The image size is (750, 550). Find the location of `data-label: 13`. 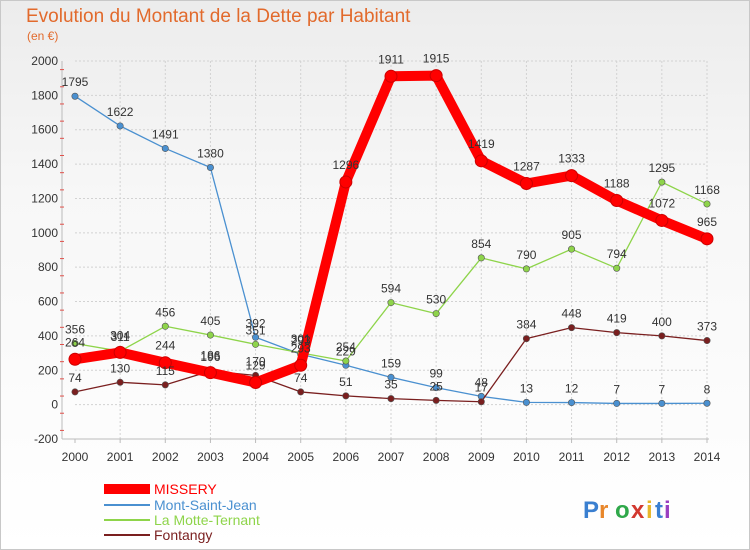

data-label: 13 is located at coordinates (527, 388).